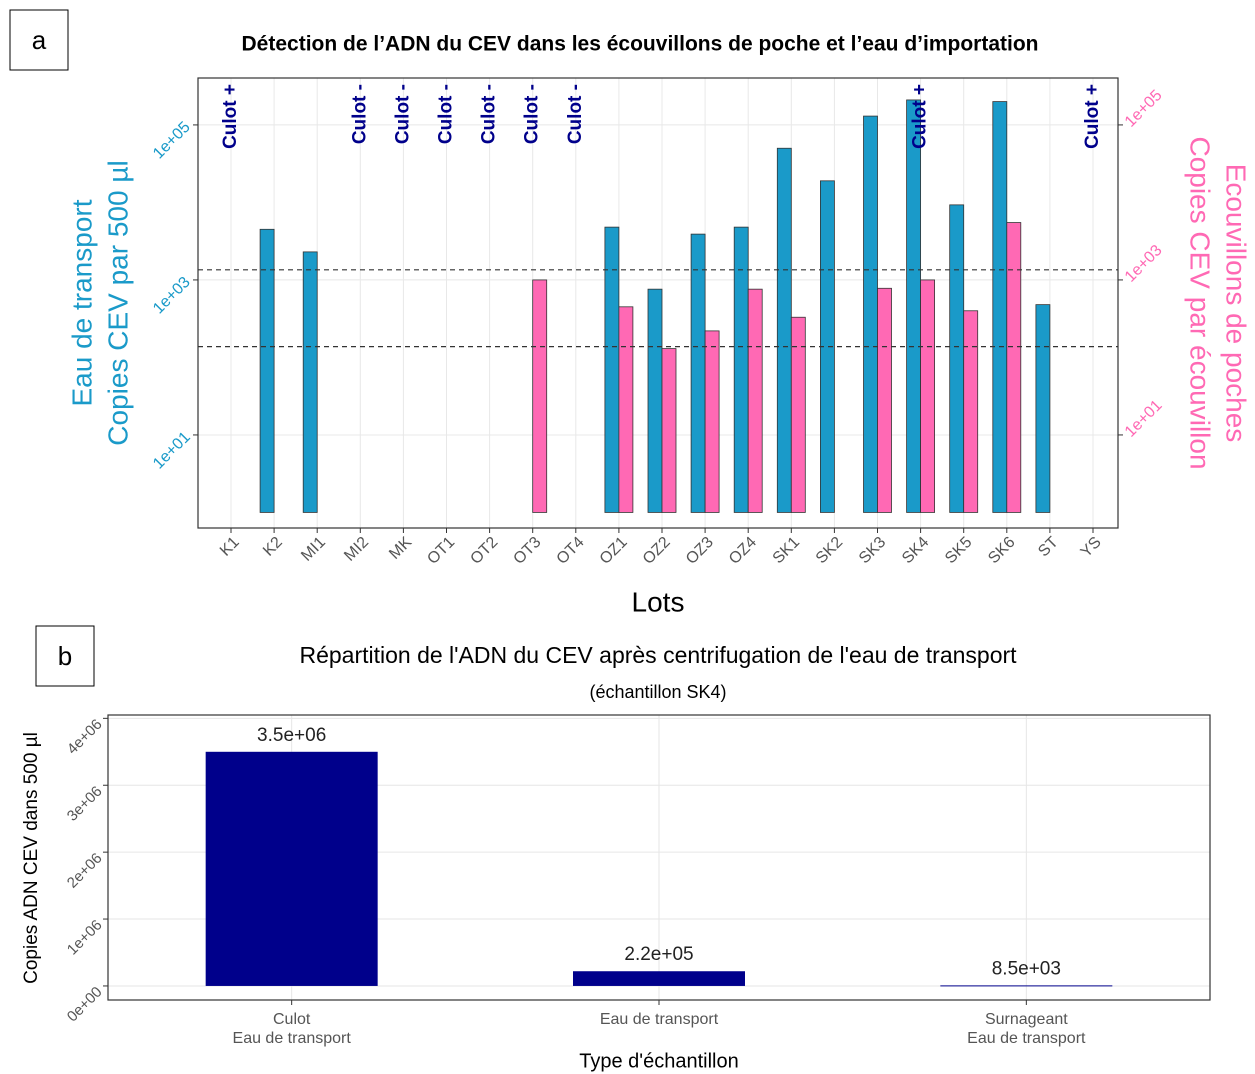 The height and width of the screenshot is (1074, 1255). Describe the element at coordinates (356, 549) in the screenshot. I see `x-tick-label: MI2` at that location.